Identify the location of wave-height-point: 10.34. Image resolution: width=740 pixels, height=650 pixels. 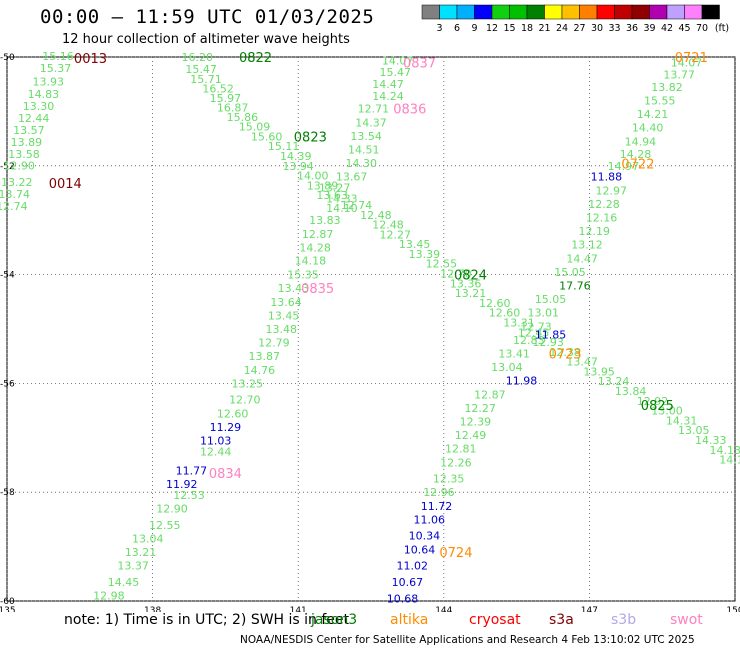
(425, 536).